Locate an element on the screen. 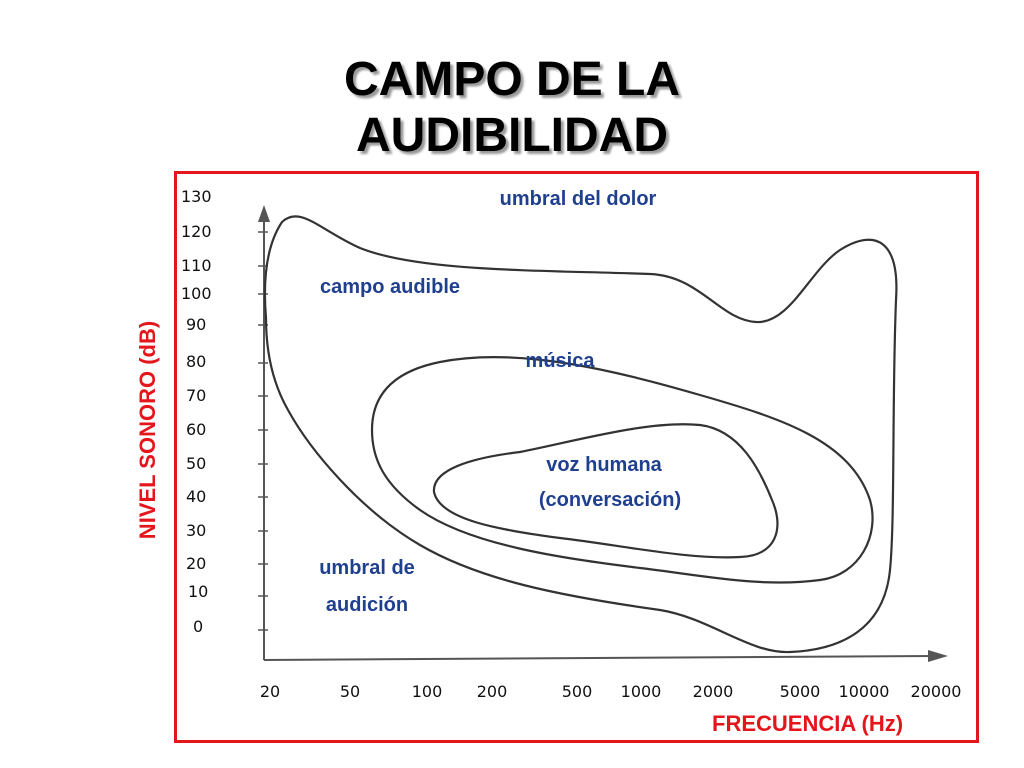 The width and height of the screenshot is (1024, 768). y-tick-70: 70 is located at coordinates (196, 395).